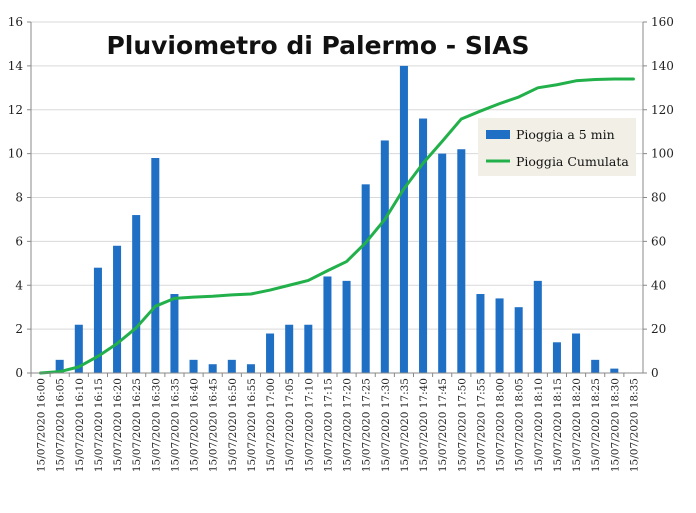 This screenshot has height=513, width=696. What do you see at coordinates (658, 329) in the screenshot?
I see `y2-tick-label: 20` at bounding box center [658, 329].